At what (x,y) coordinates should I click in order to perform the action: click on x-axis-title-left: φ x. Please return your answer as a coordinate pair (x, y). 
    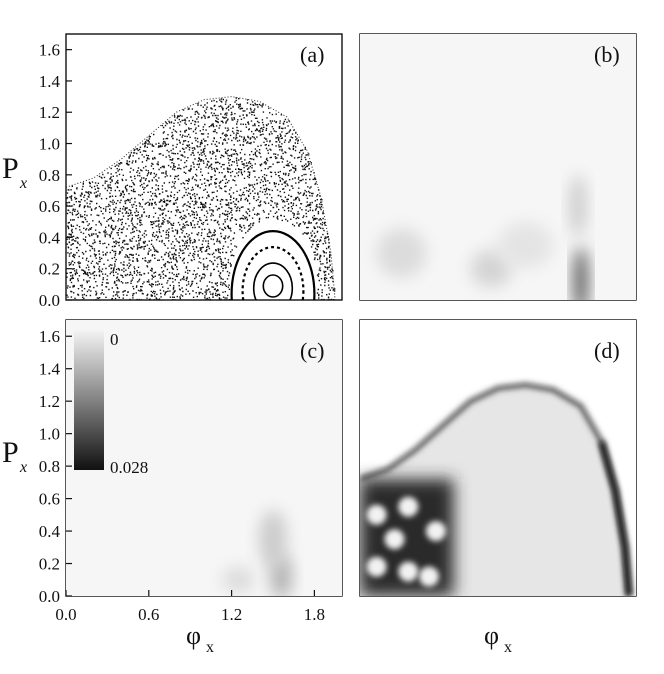
    Looking at the image, I should click on (200, 638).